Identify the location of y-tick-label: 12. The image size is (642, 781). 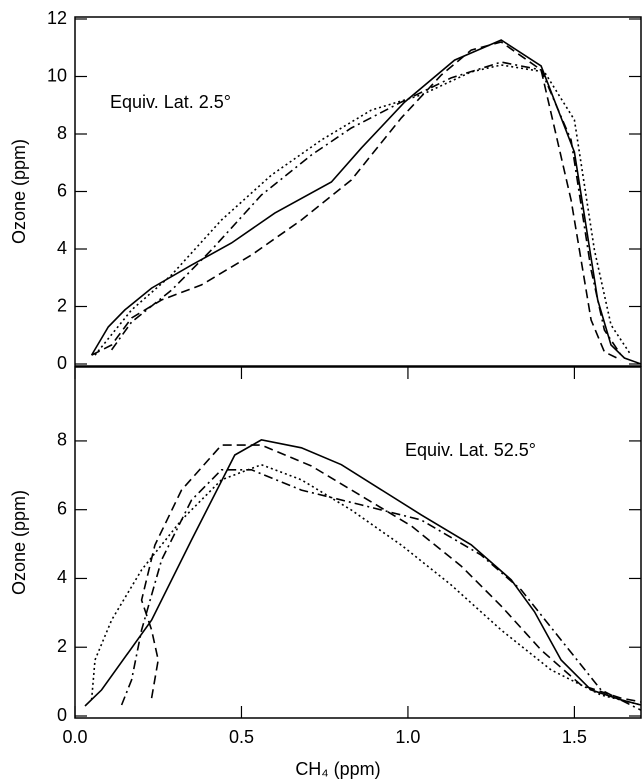
(57, 18).